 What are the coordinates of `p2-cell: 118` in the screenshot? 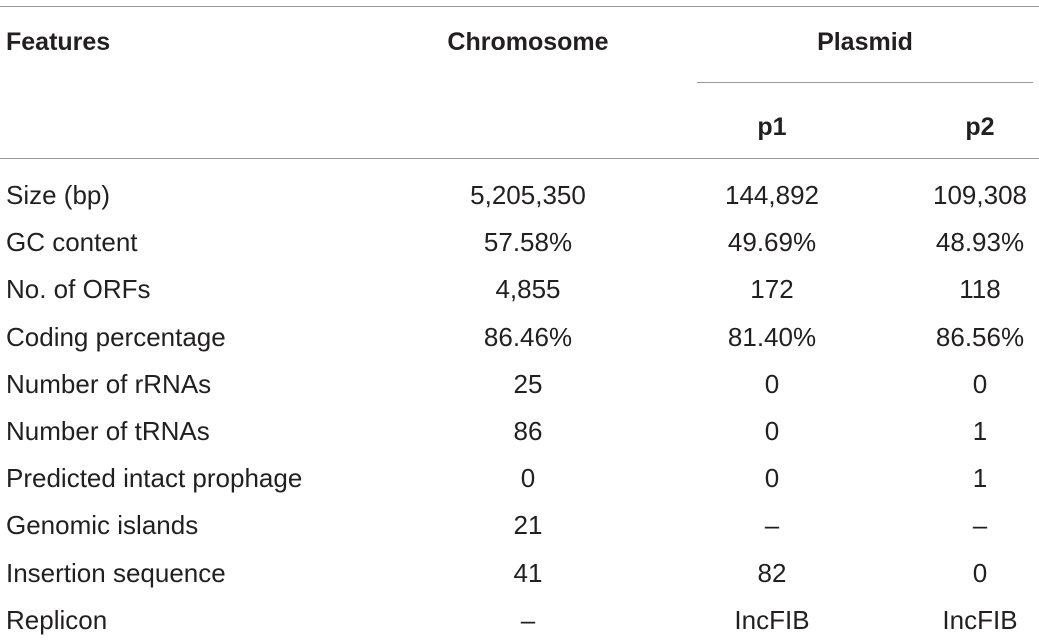 It's located at (980, 289).